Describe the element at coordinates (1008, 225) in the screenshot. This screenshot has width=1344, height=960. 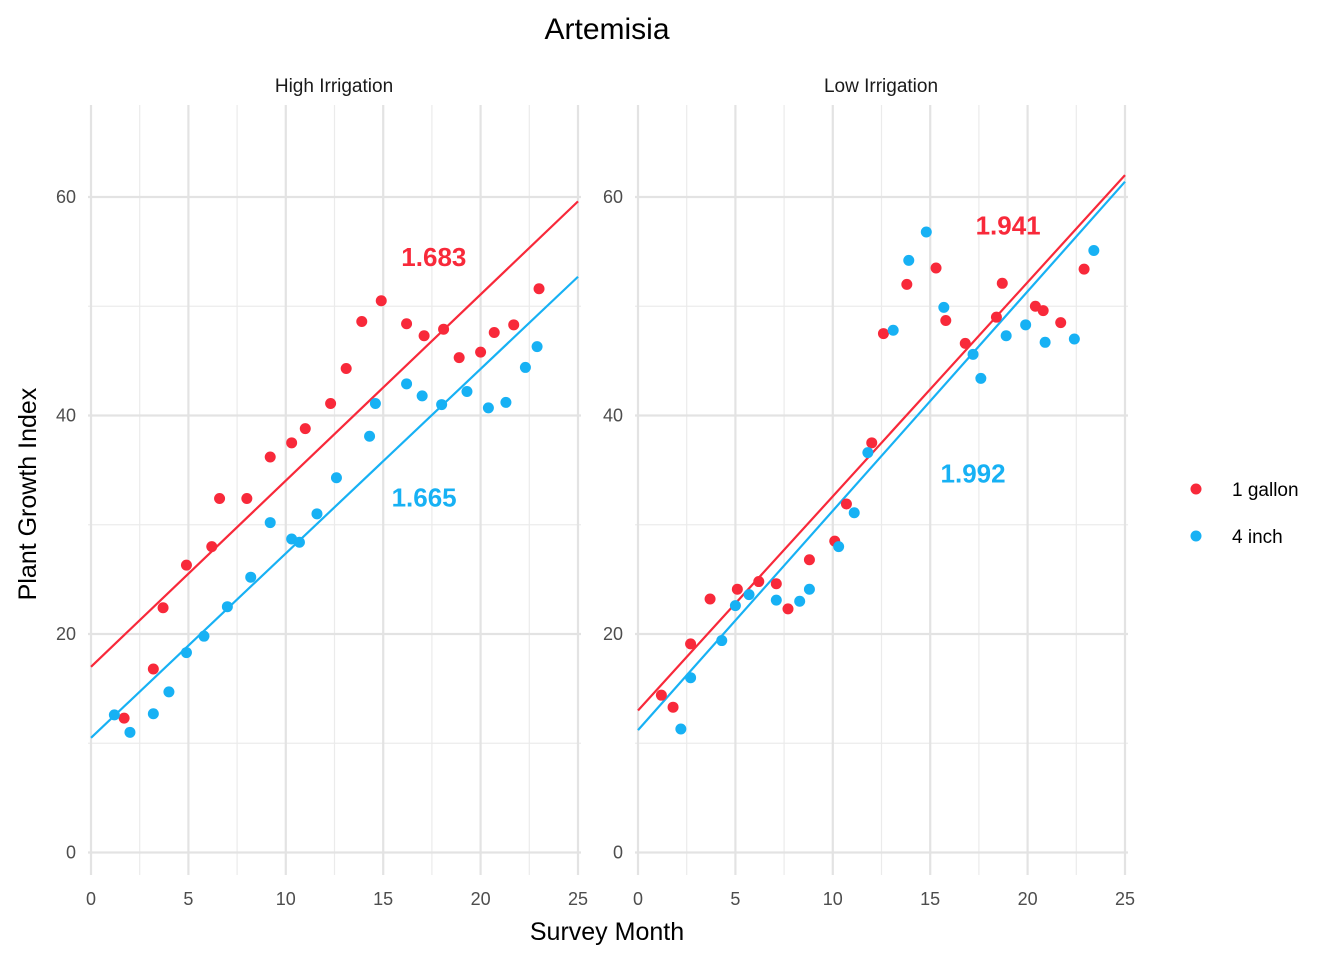
I see `slope-annotation-1-gallon: 1.941` at that location.